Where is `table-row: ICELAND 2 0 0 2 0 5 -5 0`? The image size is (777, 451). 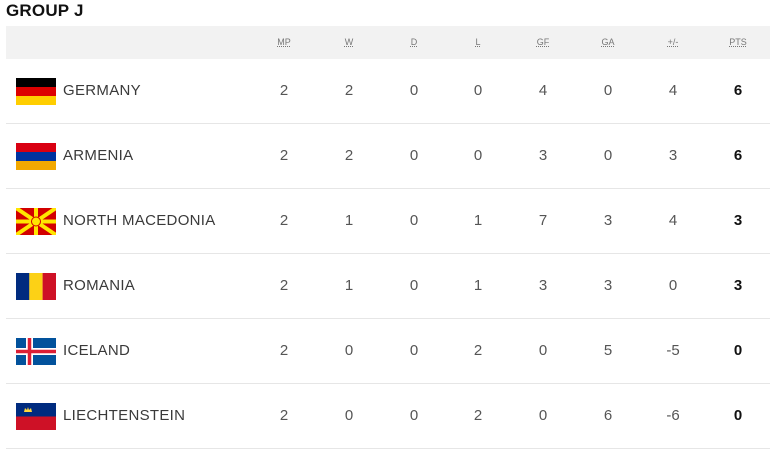 table-row: ICELAND 2 0 0 2 0 5 -5 0 is located at coordinates (388, 351).